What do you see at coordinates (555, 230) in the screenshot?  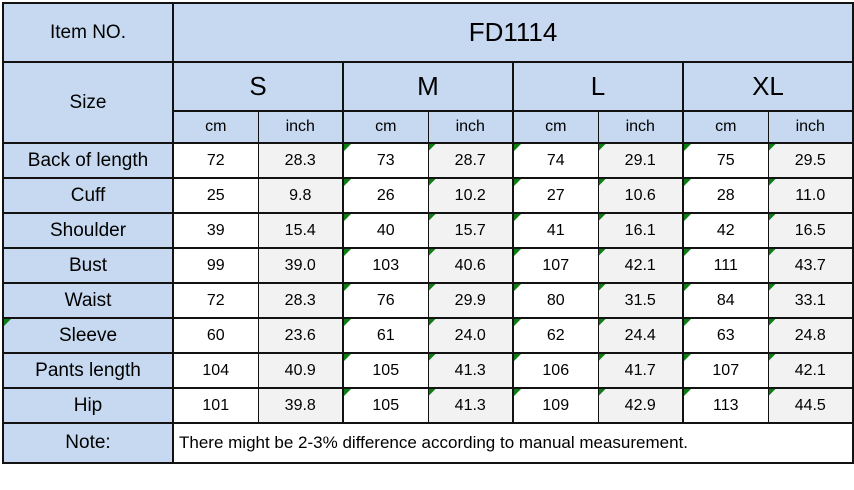 I see `value-cell: 41` at bounding box center [555, 230].